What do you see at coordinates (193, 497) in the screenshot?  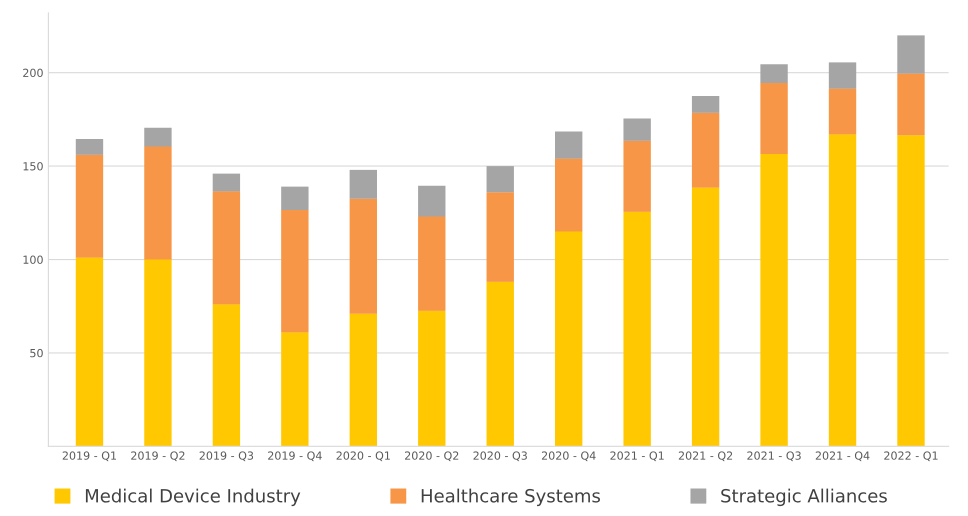 I see `legend-label: Medical Device Industry` at bounding box center [193, 497].